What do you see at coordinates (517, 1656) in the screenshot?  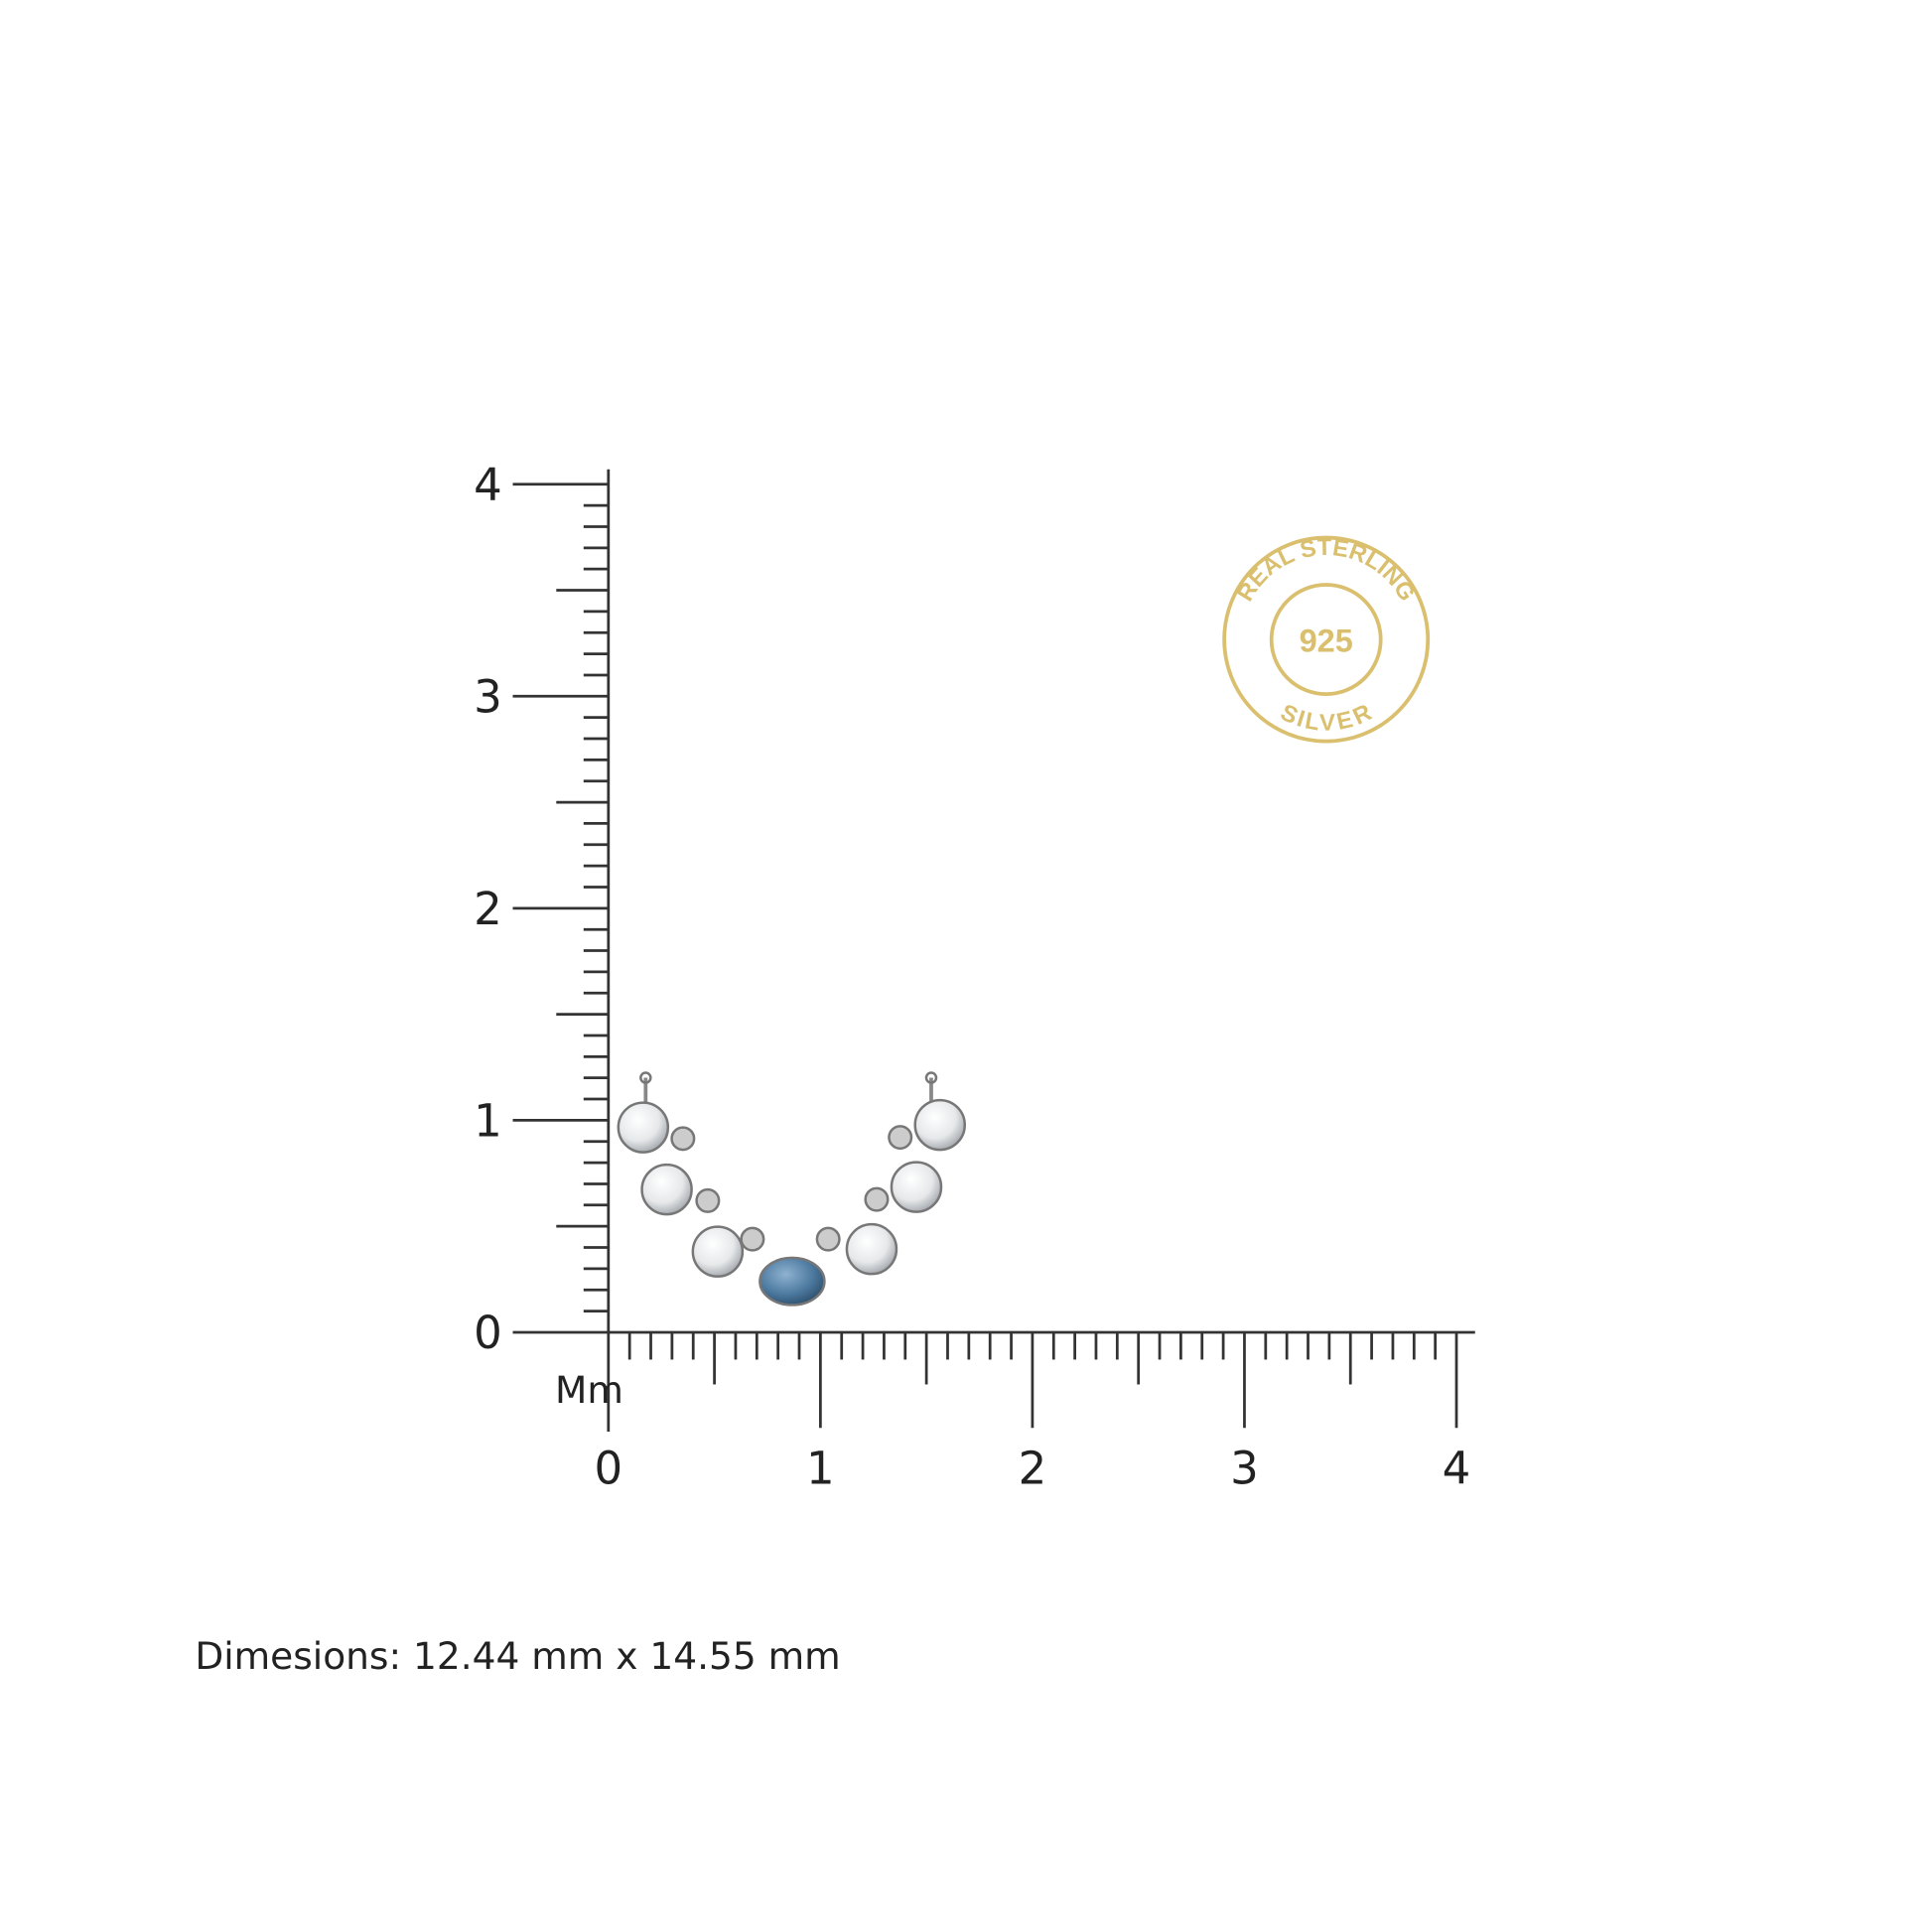 I see `dimensions-caption: Dimesions: 12.44 mm x 14.55 mm` at bounding box center [517, 1656].